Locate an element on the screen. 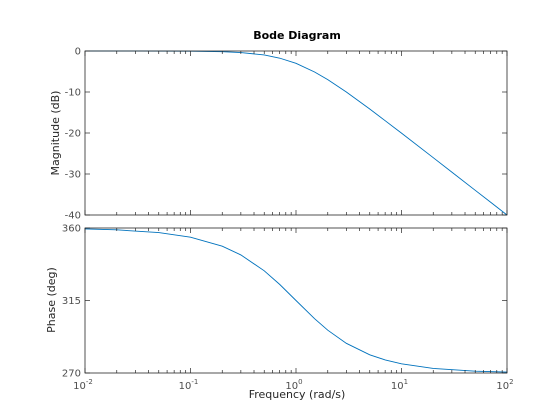 The image size is (560, 420). phase-x-tick-label: 10⁻¹ is located at coordinates (189, 385).